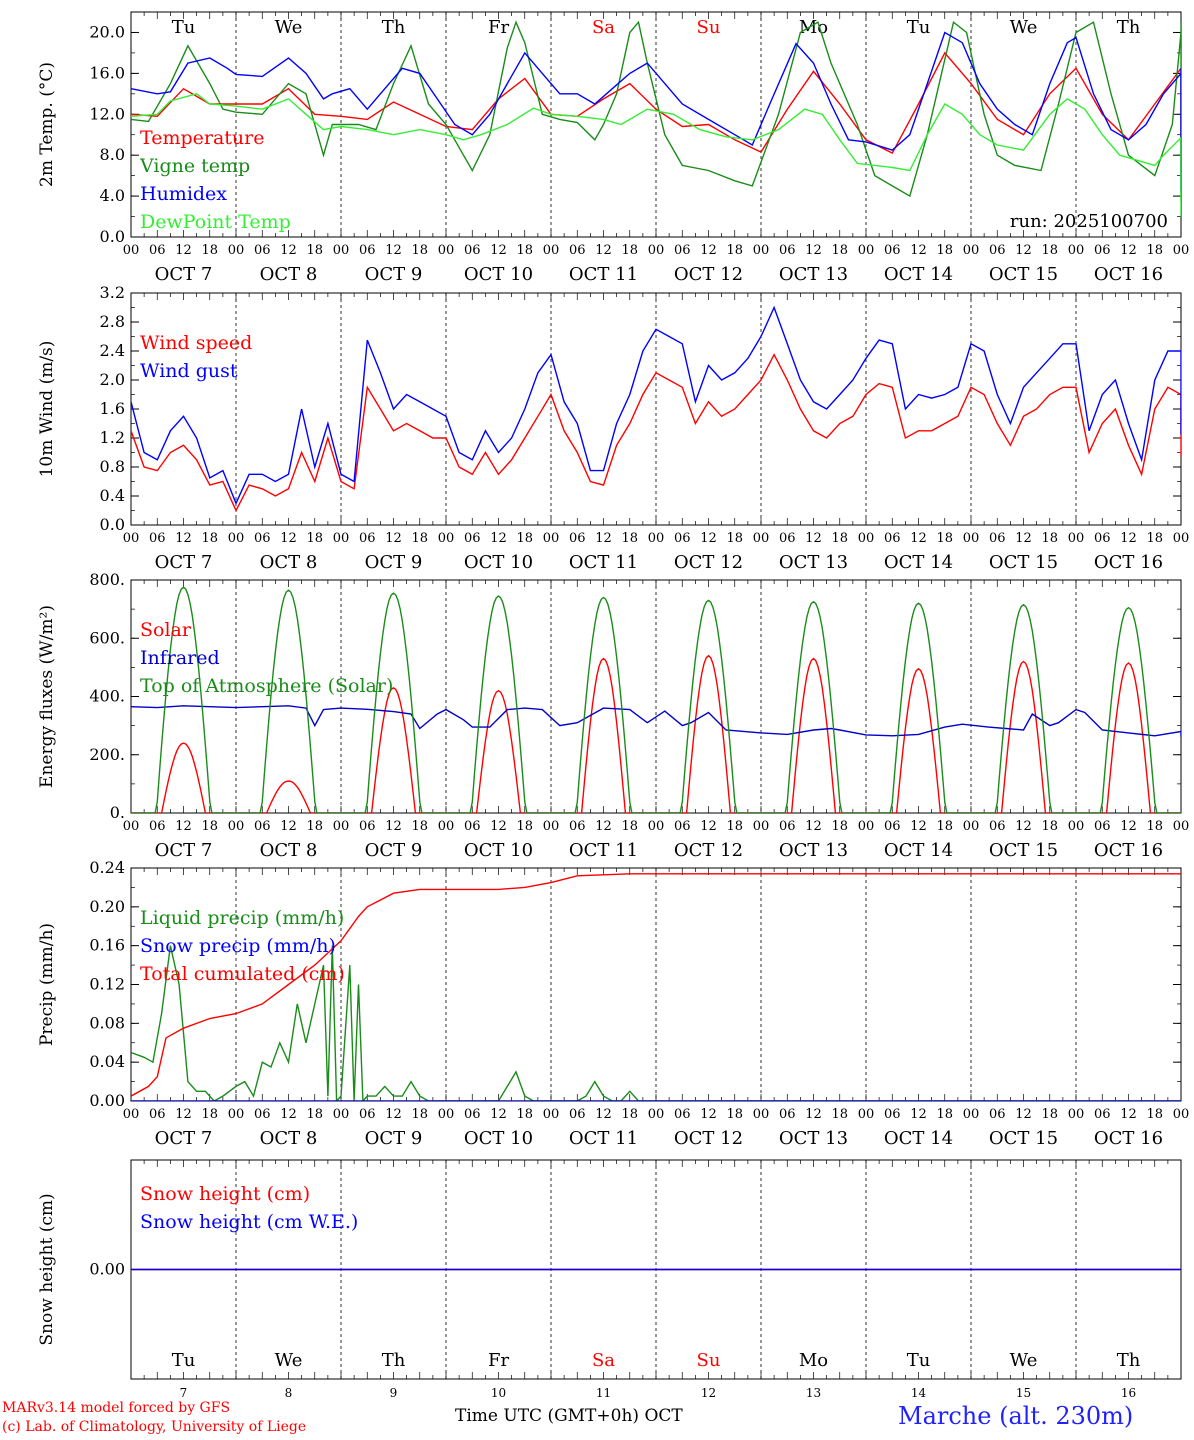 This screenshot has height=1440, width=1194. I want to click on date-label: OCT 10, so click(498, 562).